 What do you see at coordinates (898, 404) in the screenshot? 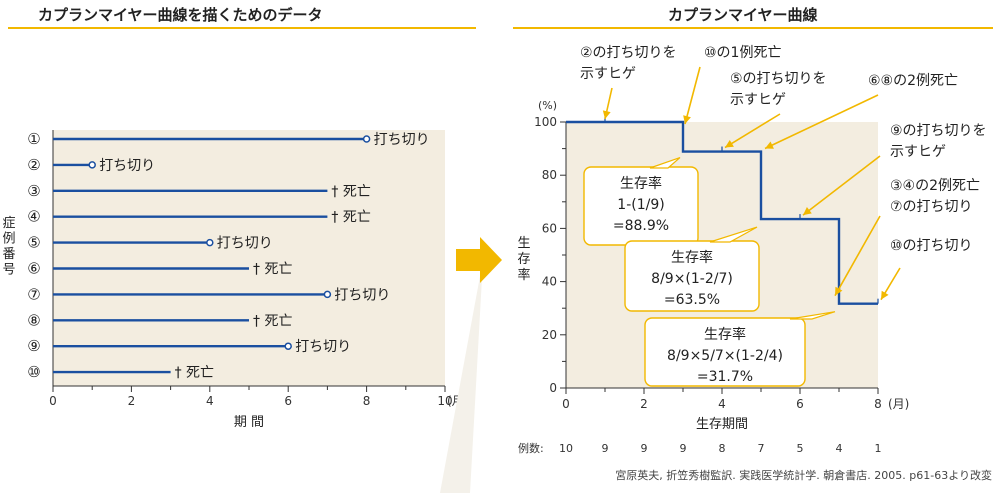
I see `right-x-unit: (月)` at bounding box center [898, 404].